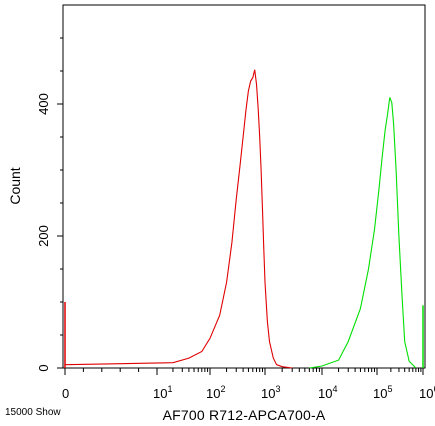  What do you see at coordinates (162, 392) in the screenshot?
I see `x-tick-label: 10¹` at bounding box center [162, 392].